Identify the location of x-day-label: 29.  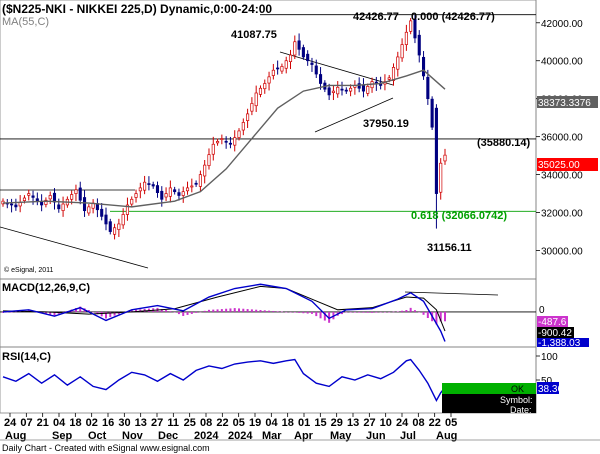
(337, 423).